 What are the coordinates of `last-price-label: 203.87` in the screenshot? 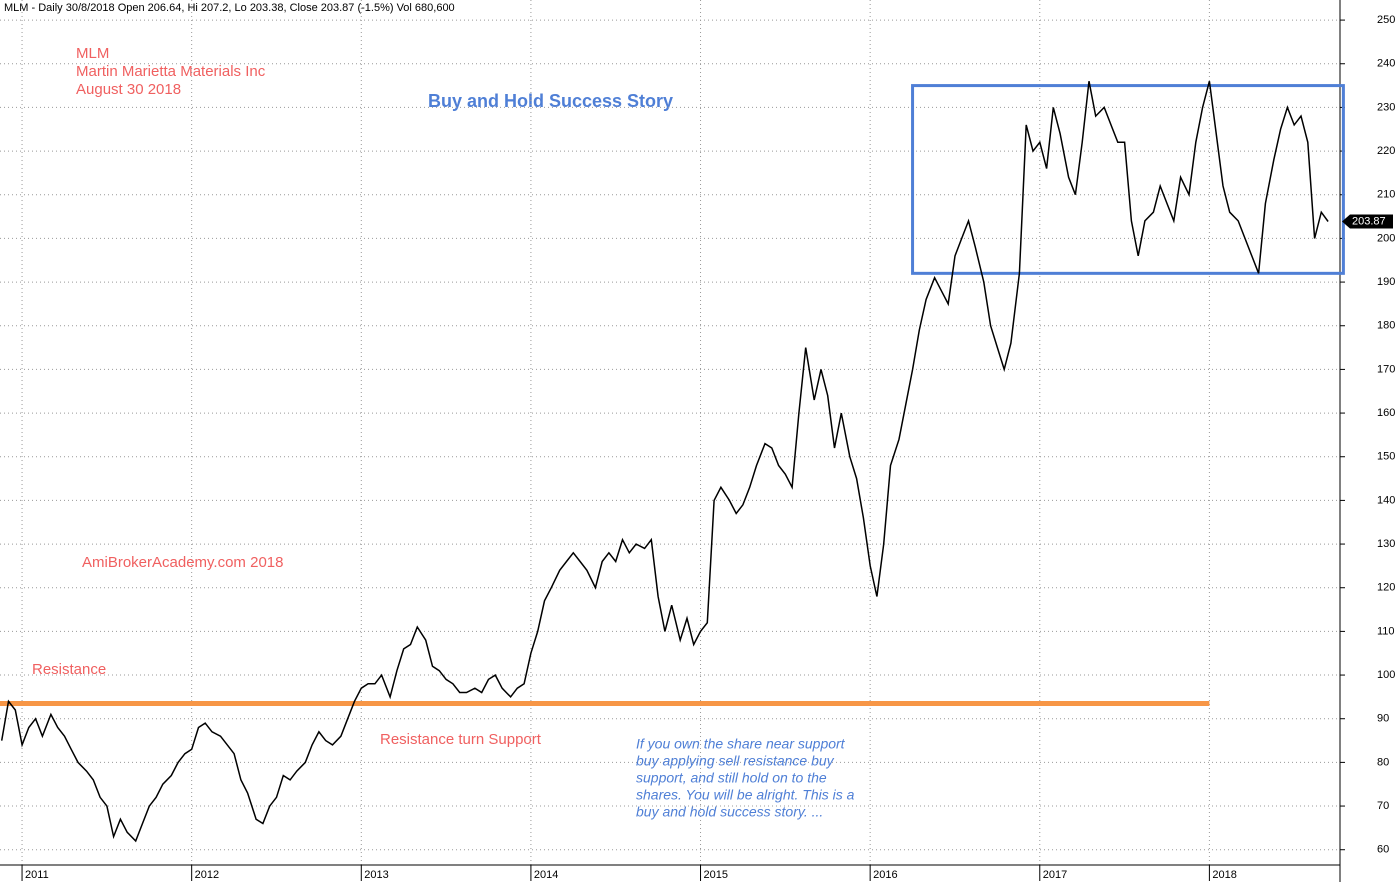 It's located at (1369, 221).